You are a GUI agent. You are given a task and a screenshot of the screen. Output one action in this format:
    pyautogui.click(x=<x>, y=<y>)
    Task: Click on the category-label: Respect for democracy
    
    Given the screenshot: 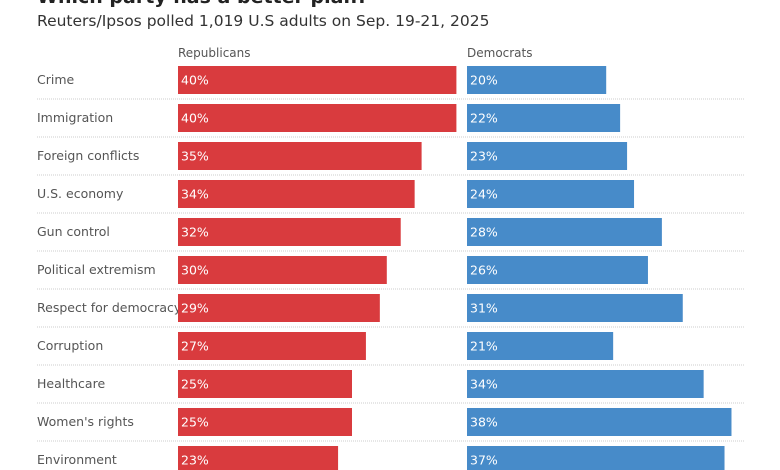 What is the action you would take?
    pyautogui.click(x=109, y=307)
    